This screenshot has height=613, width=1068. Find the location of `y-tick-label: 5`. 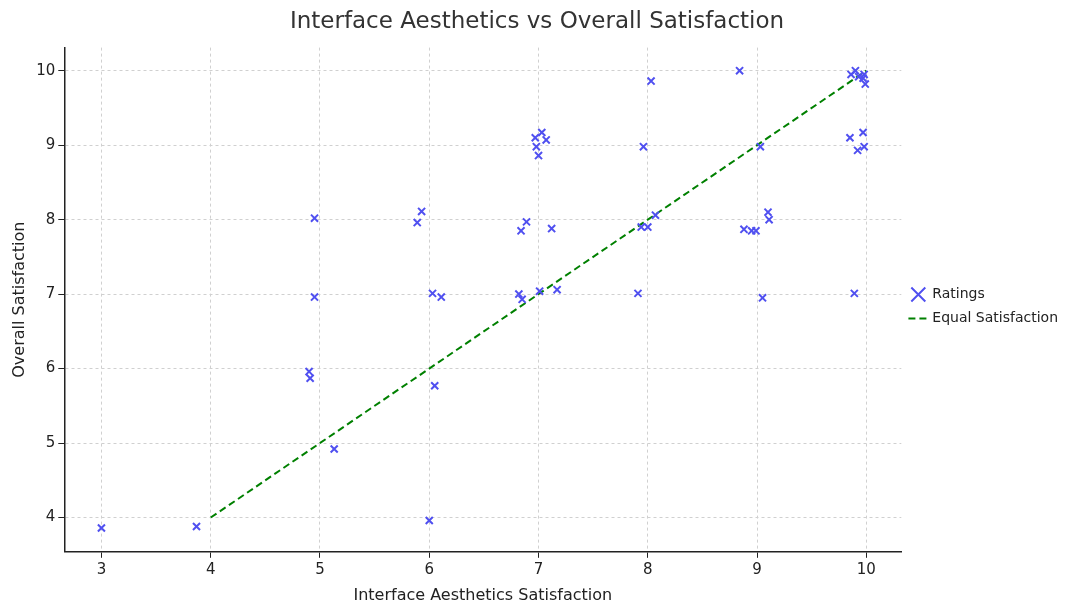

y-tick-label: 5 is located at coordinates (50, 441).